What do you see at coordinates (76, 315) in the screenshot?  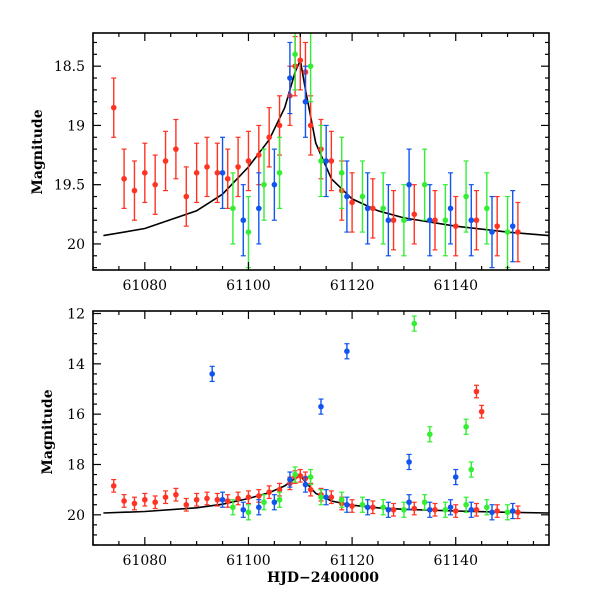 I see `bottom-ytick-label: 12` at bounding box center [76, 315].